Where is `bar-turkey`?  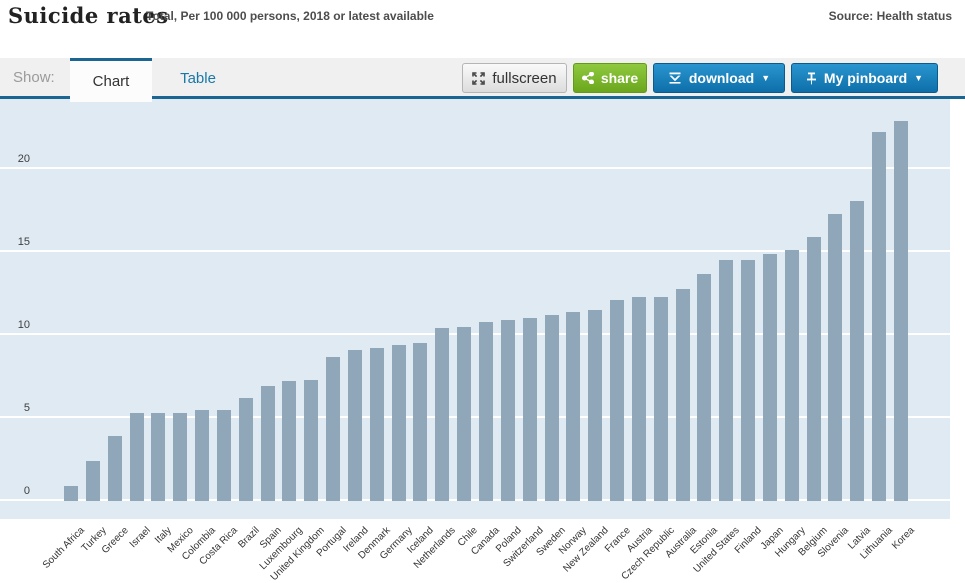 bar-turkey is located at coordinates (92, 481).